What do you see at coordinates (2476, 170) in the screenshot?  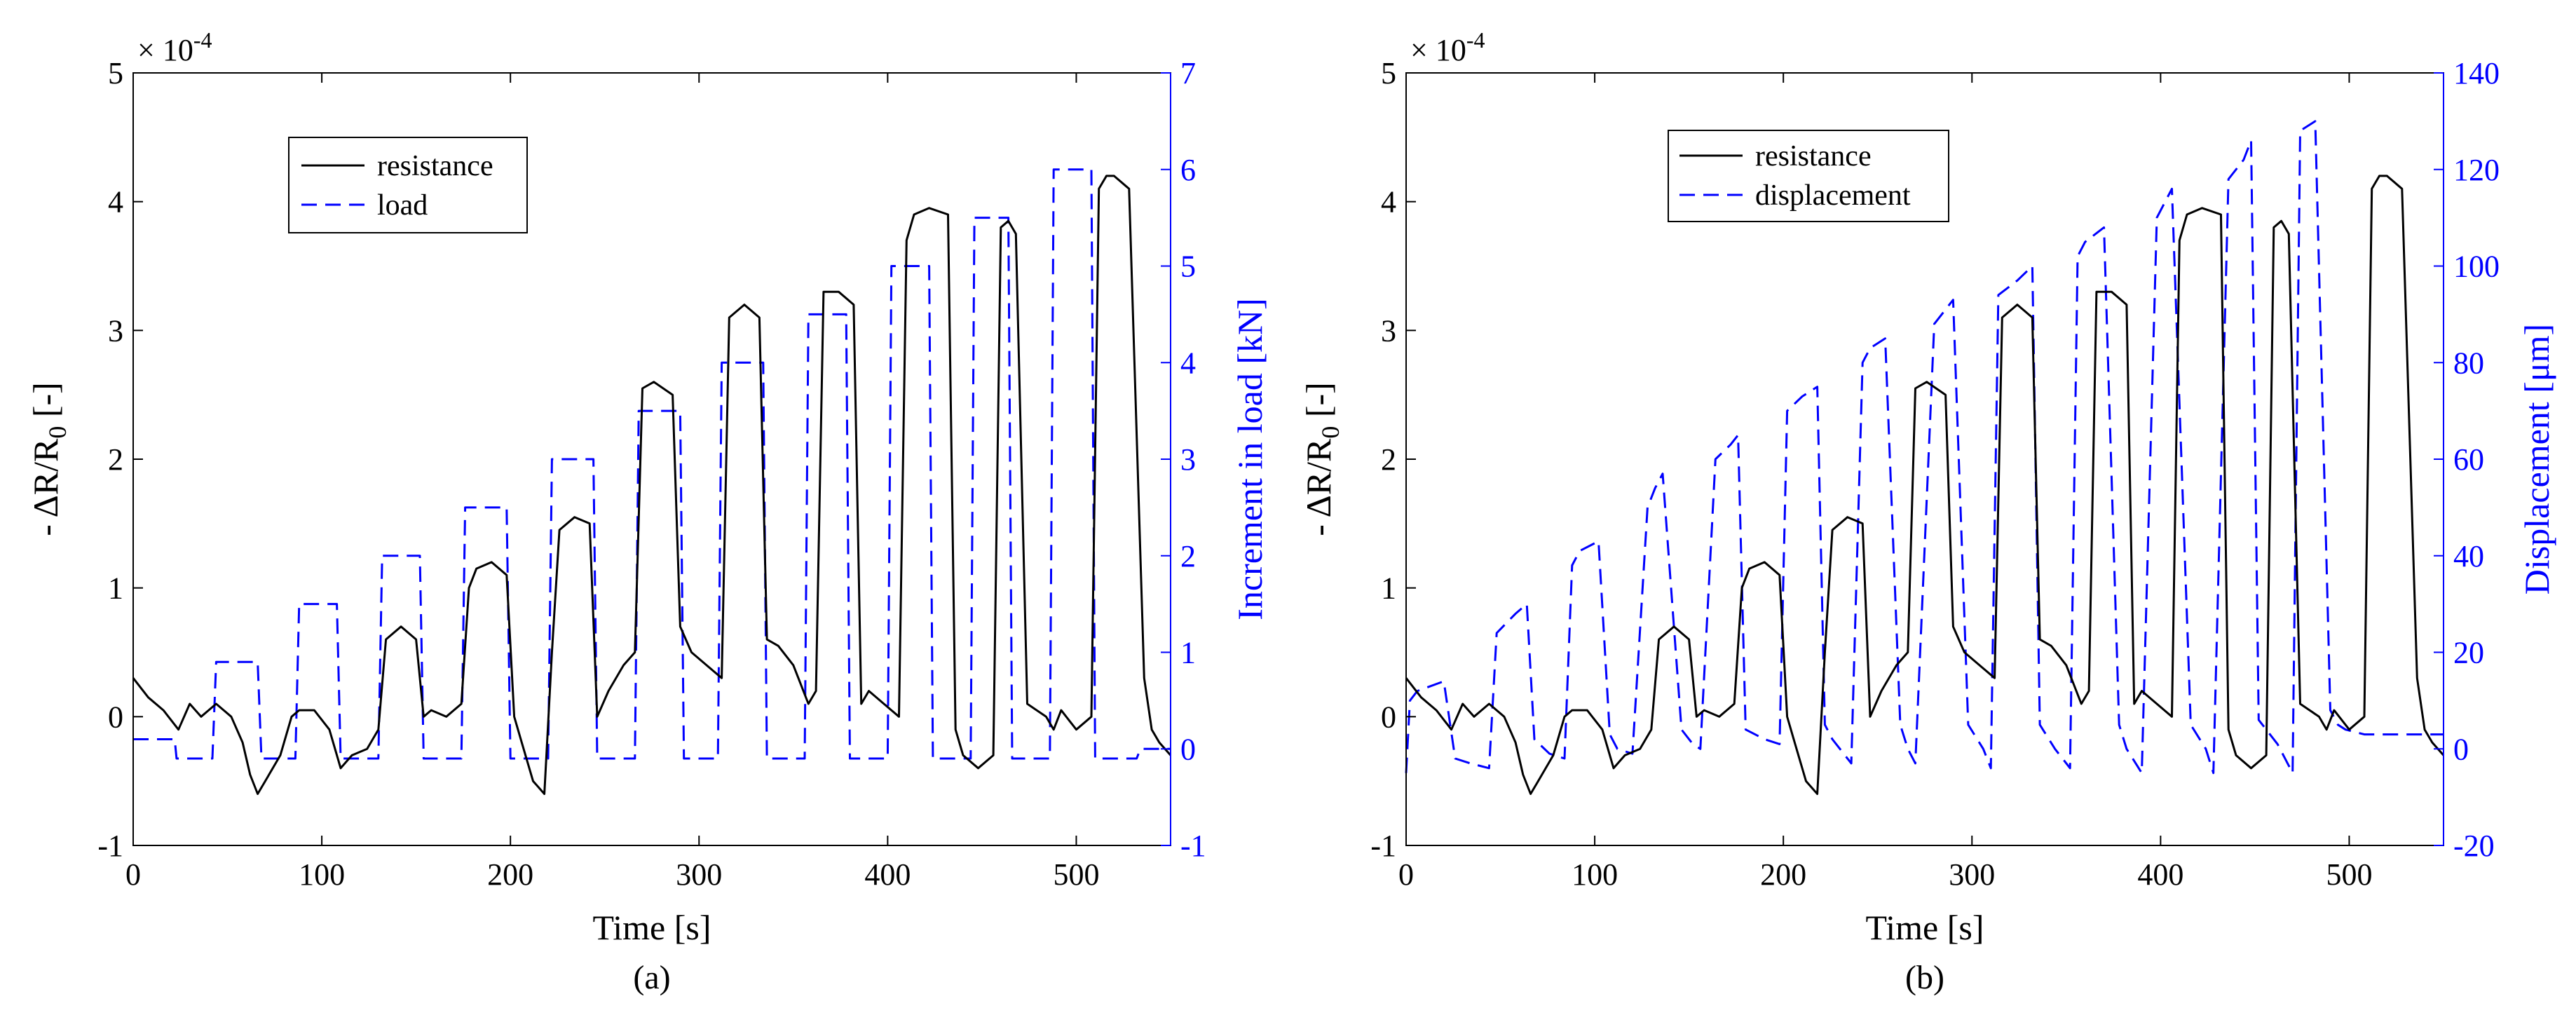 I see `y-tick-label-right: 120` at bounding box center [2476, 170].